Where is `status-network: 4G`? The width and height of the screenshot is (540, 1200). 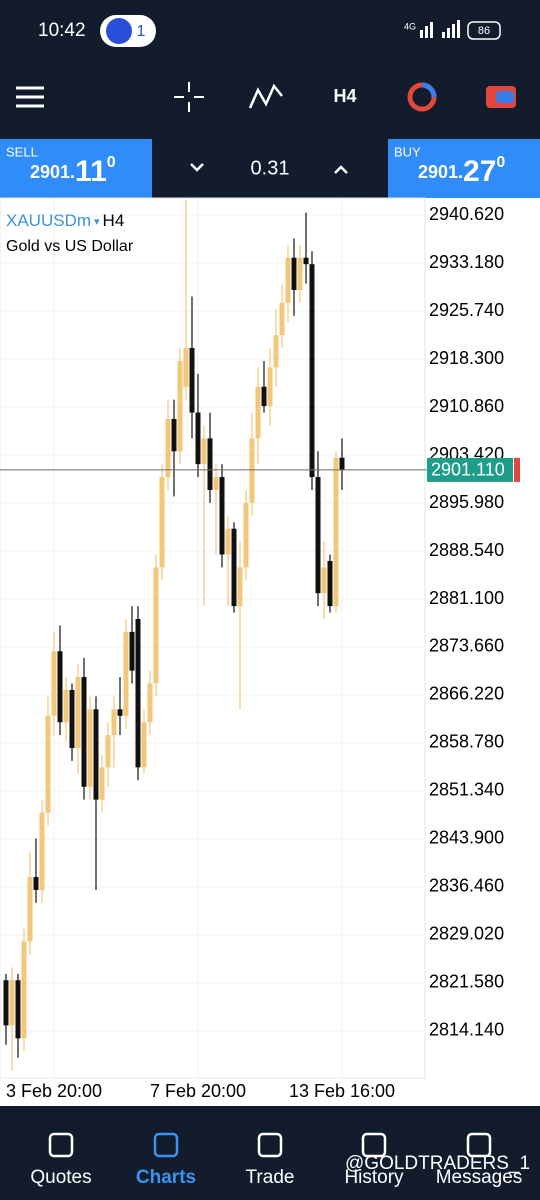
status-network: 4G is located at coordinates (410, 26).